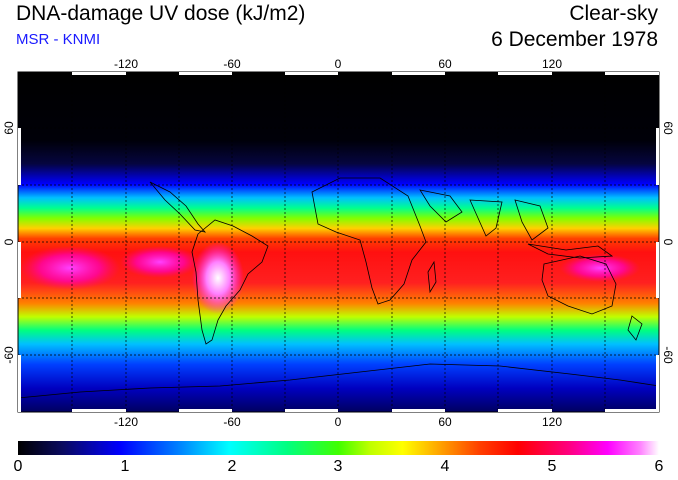 The height and width of the screenshot is (480, 678). Describe the element at coordinates (552, 422) in the screenshot. I see `lon-label-bottom: 120` at that location.